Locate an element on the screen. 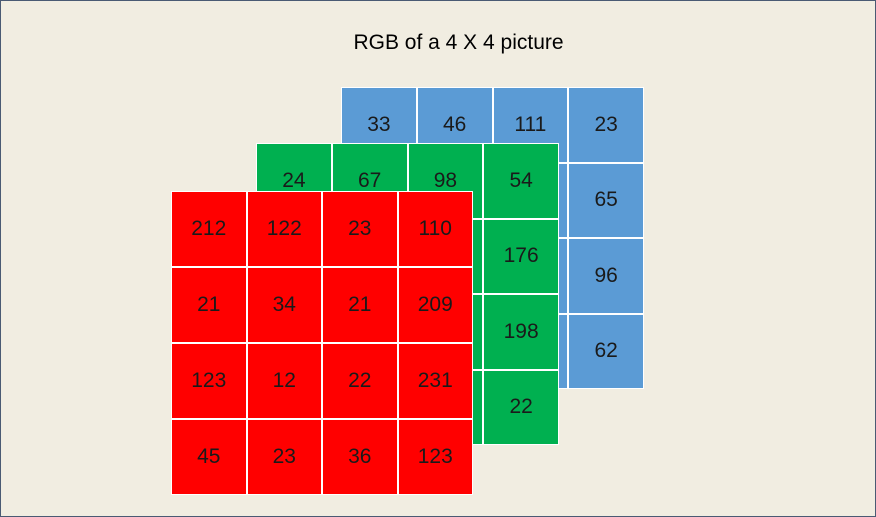 The image size is (876, 517). diagram-title: RGB of a 4 X 4 picture is located at coordinates (458, 42).